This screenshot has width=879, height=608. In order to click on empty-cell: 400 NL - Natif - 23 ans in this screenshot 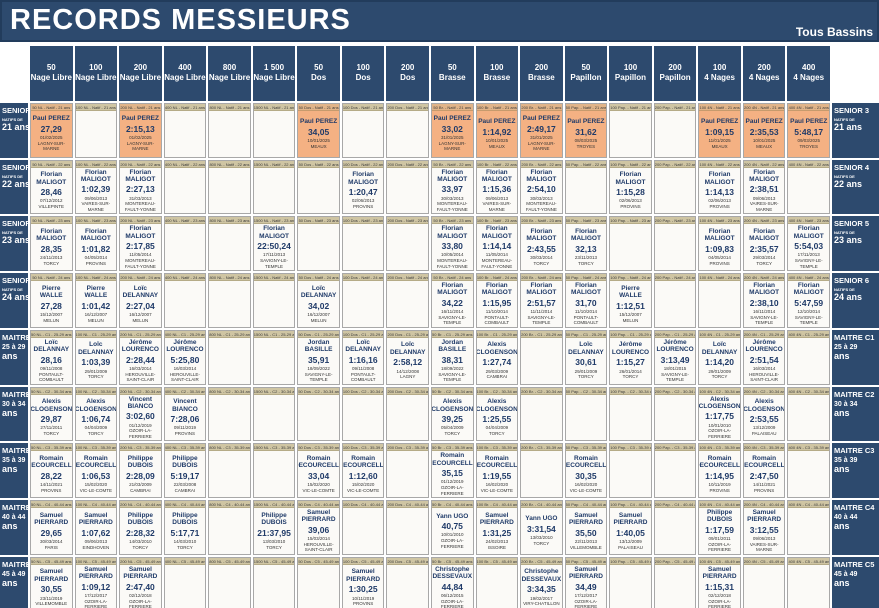, I will do `click(185, 243)`.